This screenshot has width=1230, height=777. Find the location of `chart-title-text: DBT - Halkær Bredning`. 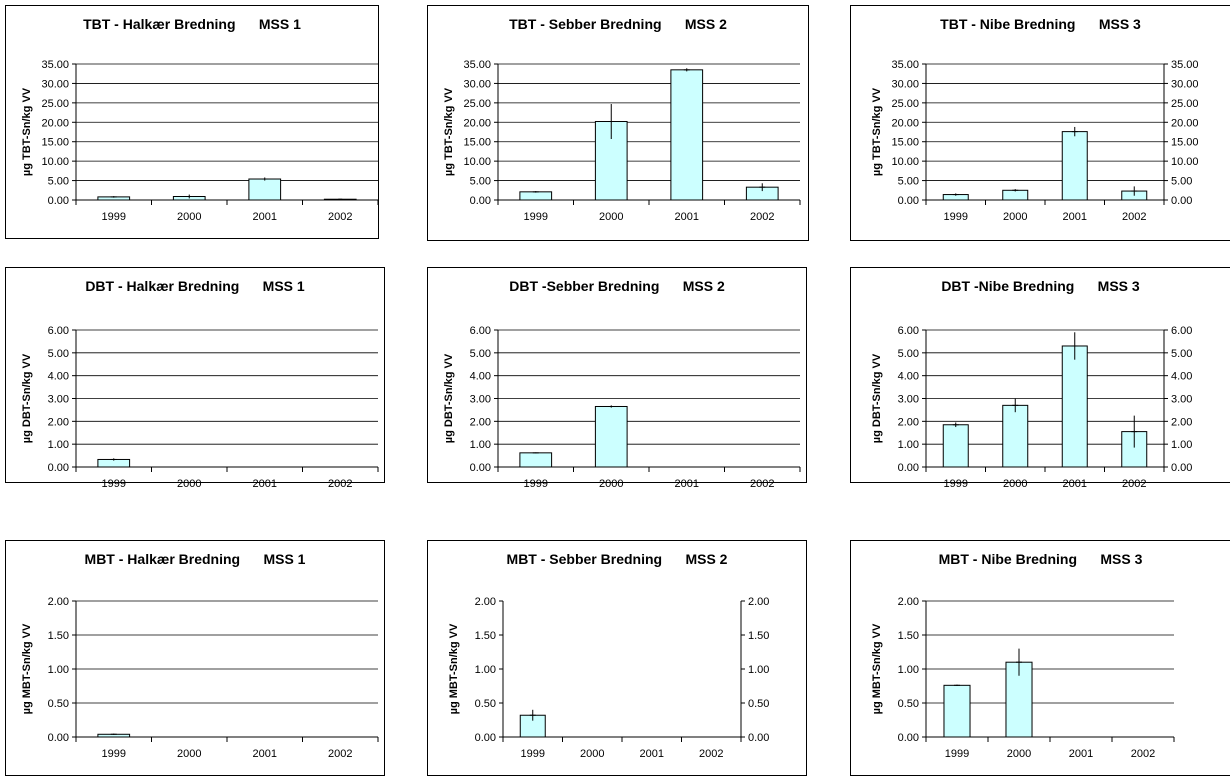

chart-title-text: DBT - Halkær Bredning is located at coordinates (162, 286).